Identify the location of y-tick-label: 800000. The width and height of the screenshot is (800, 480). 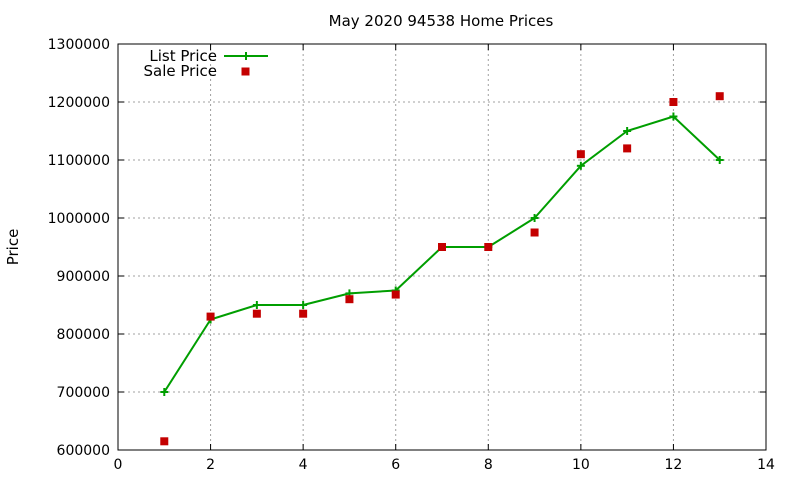
(83, 335).